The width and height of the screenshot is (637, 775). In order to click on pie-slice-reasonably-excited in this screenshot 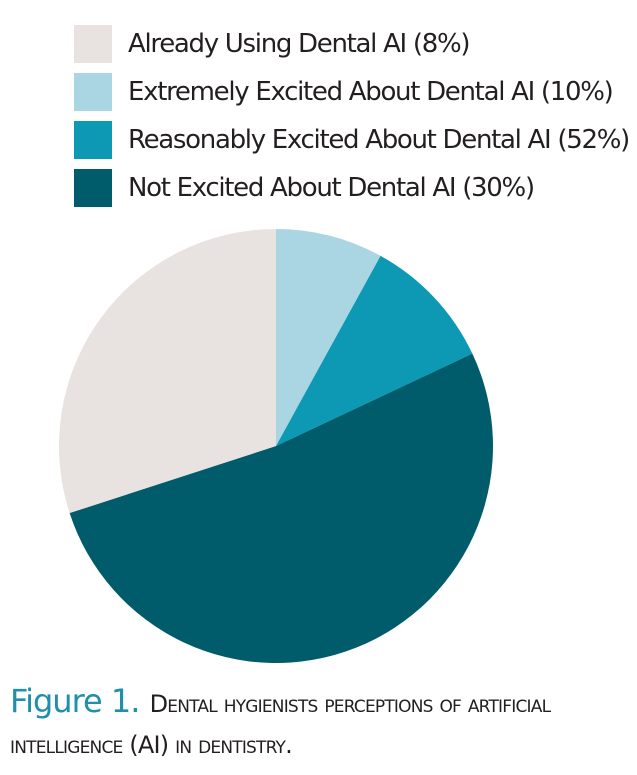, I will do `click(374, 350)`.